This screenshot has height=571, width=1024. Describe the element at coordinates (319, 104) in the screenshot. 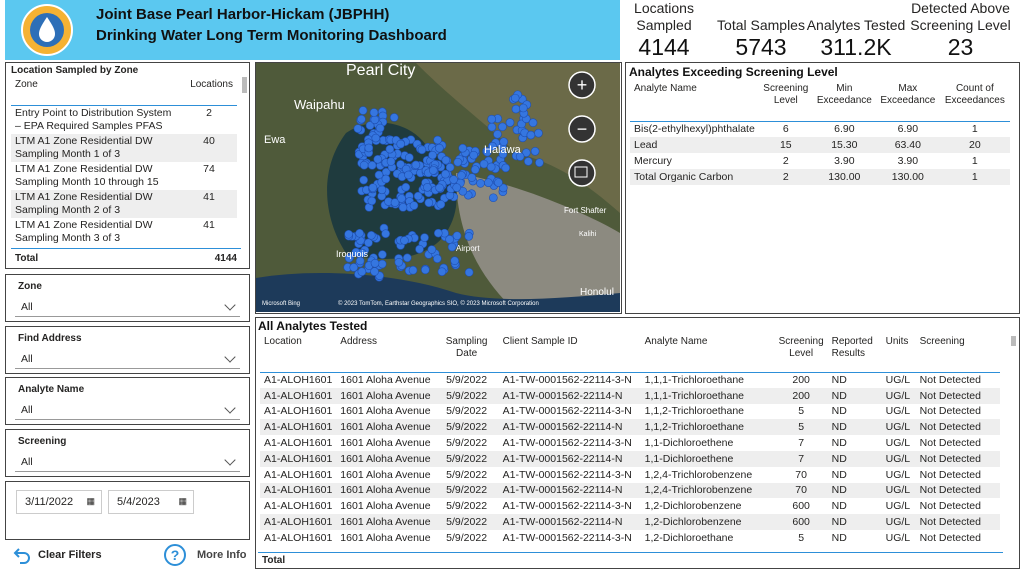

I see `map-label: Waipahu` at that location.